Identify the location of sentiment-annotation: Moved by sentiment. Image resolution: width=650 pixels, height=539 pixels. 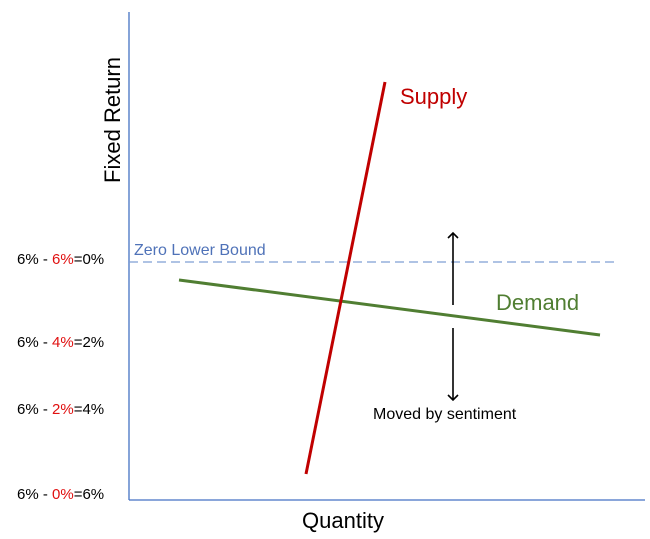
(445, 414).